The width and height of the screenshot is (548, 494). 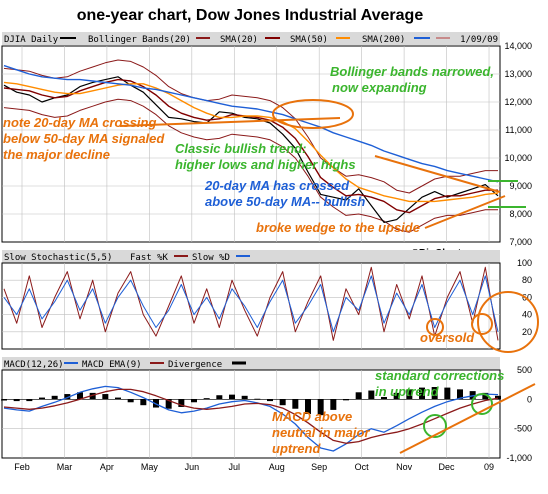 What do you see at coordinates (524, 263) in the screenshot?
I see `y-tick-label: 100` at bounding box center [524, 263].